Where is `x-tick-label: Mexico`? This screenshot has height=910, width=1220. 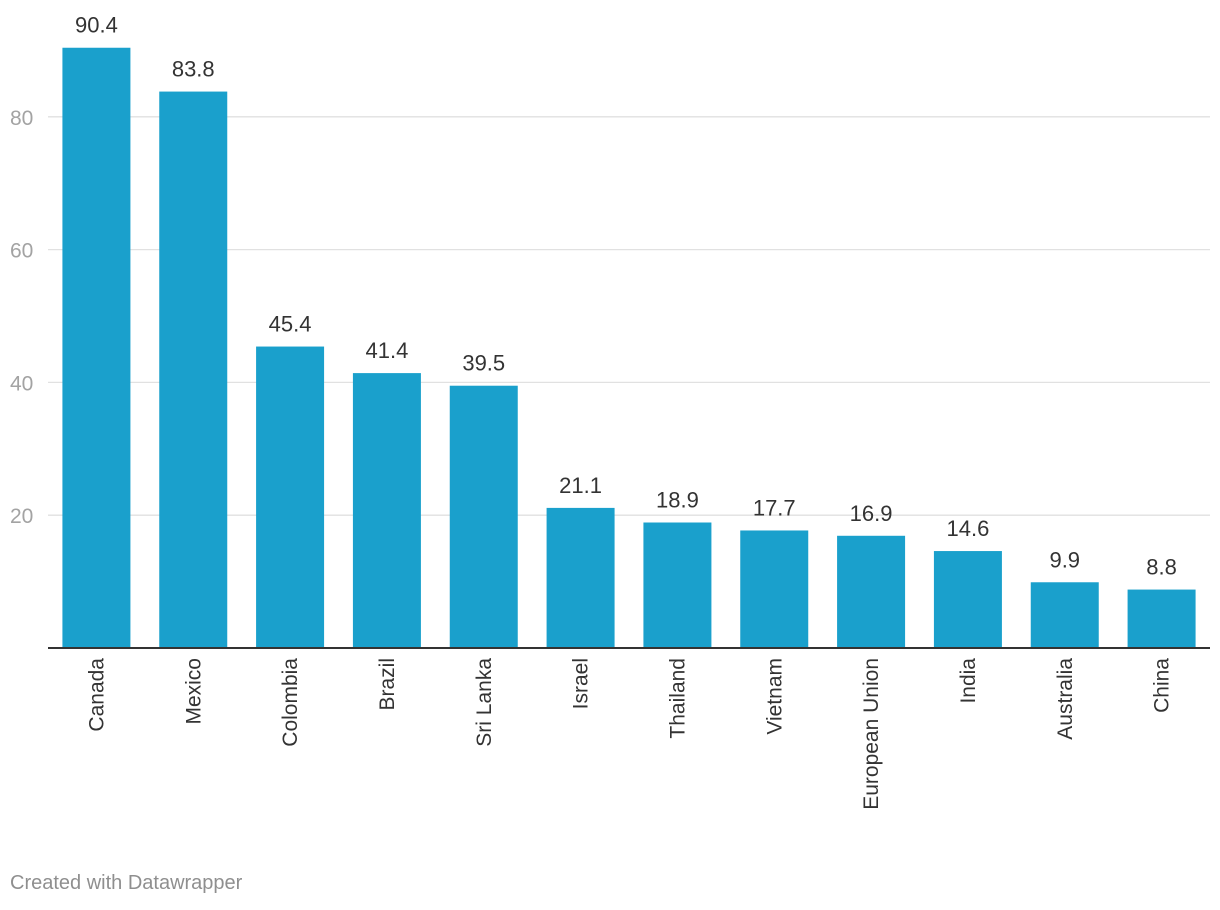
x-tick-label: Mexico is located at coordinates (193, 691).